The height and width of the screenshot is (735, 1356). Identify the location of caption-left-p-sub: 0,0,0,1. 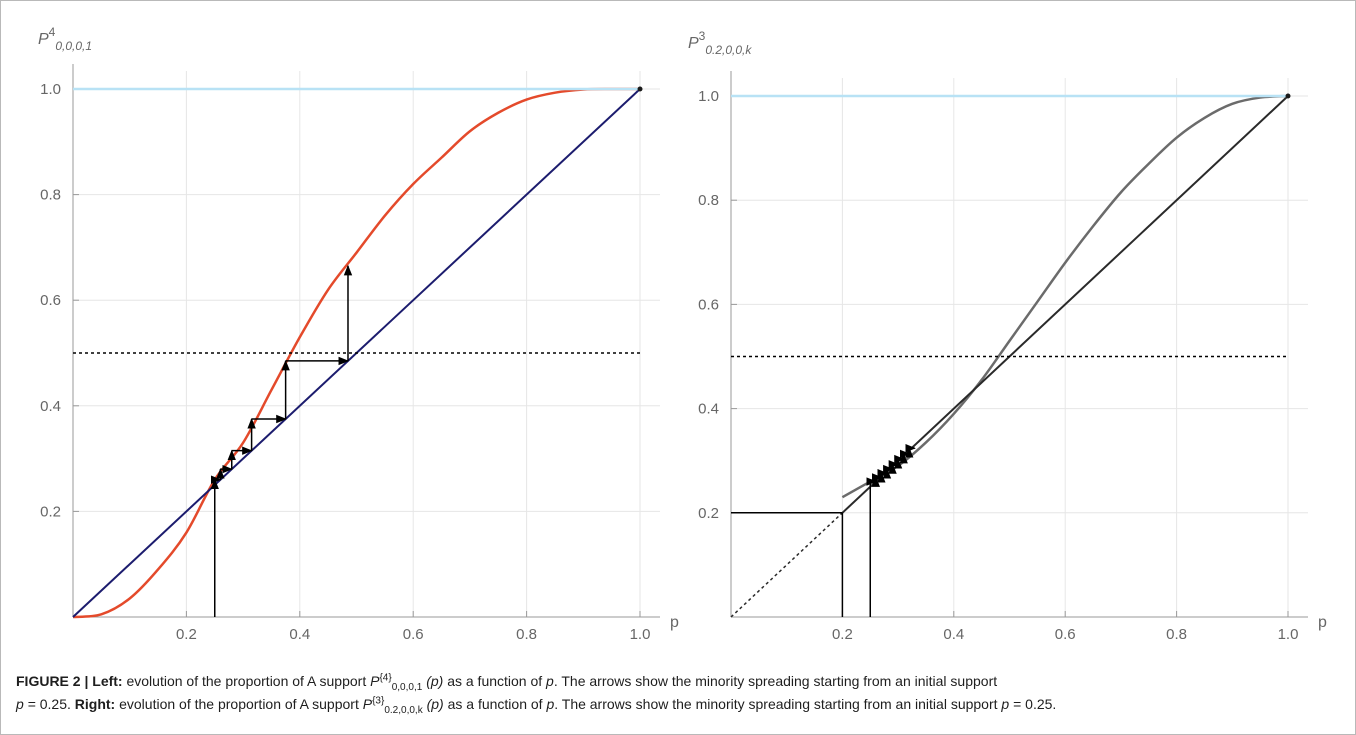
(407, 687).